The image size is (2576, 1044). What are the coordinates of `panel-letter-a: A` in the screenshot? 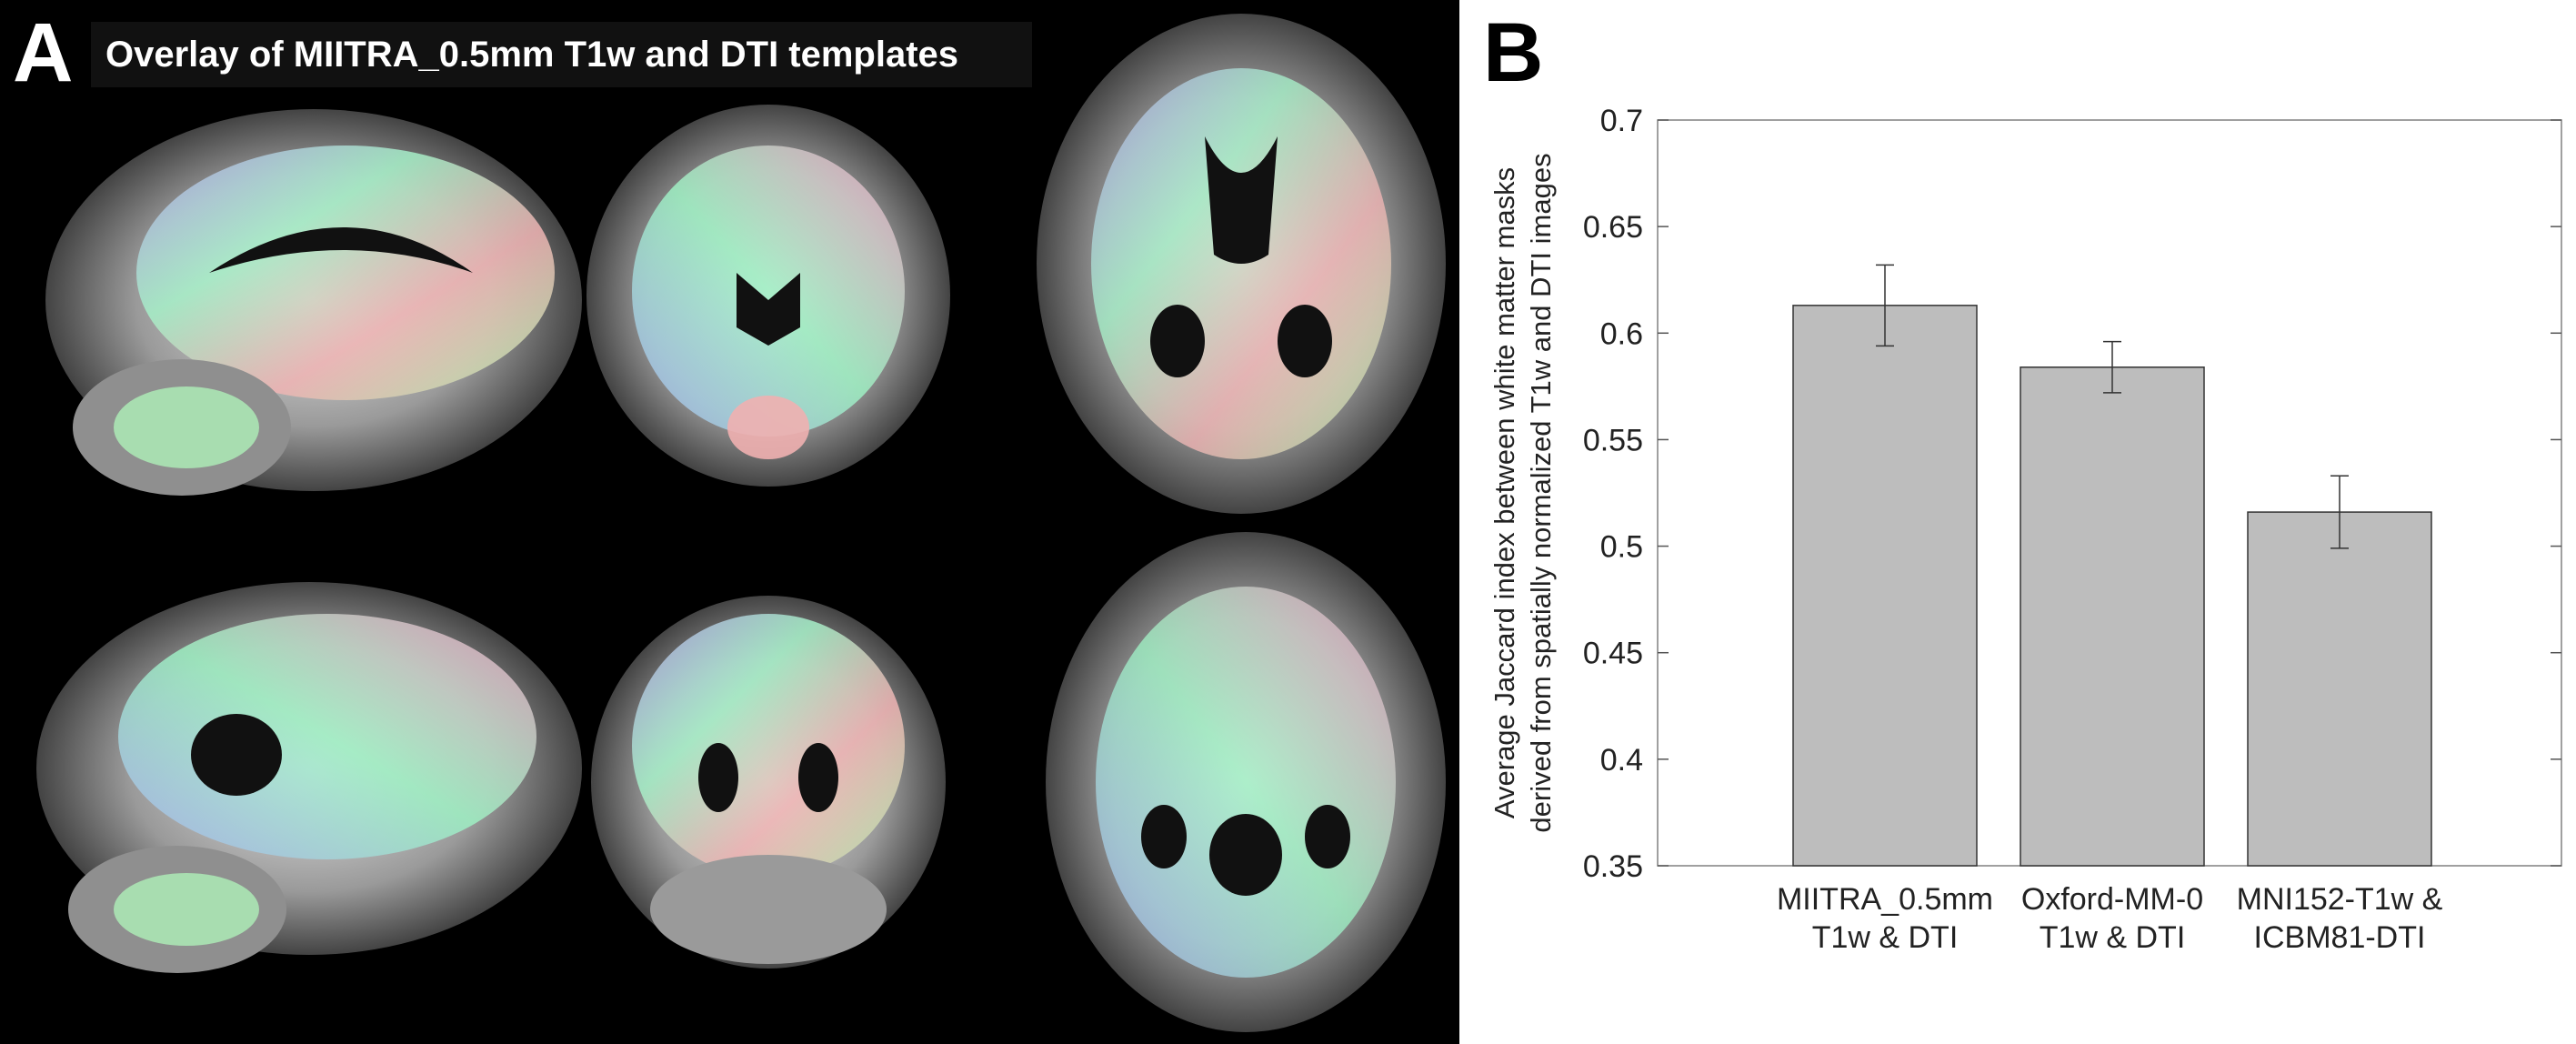 It's located at (43, 52).